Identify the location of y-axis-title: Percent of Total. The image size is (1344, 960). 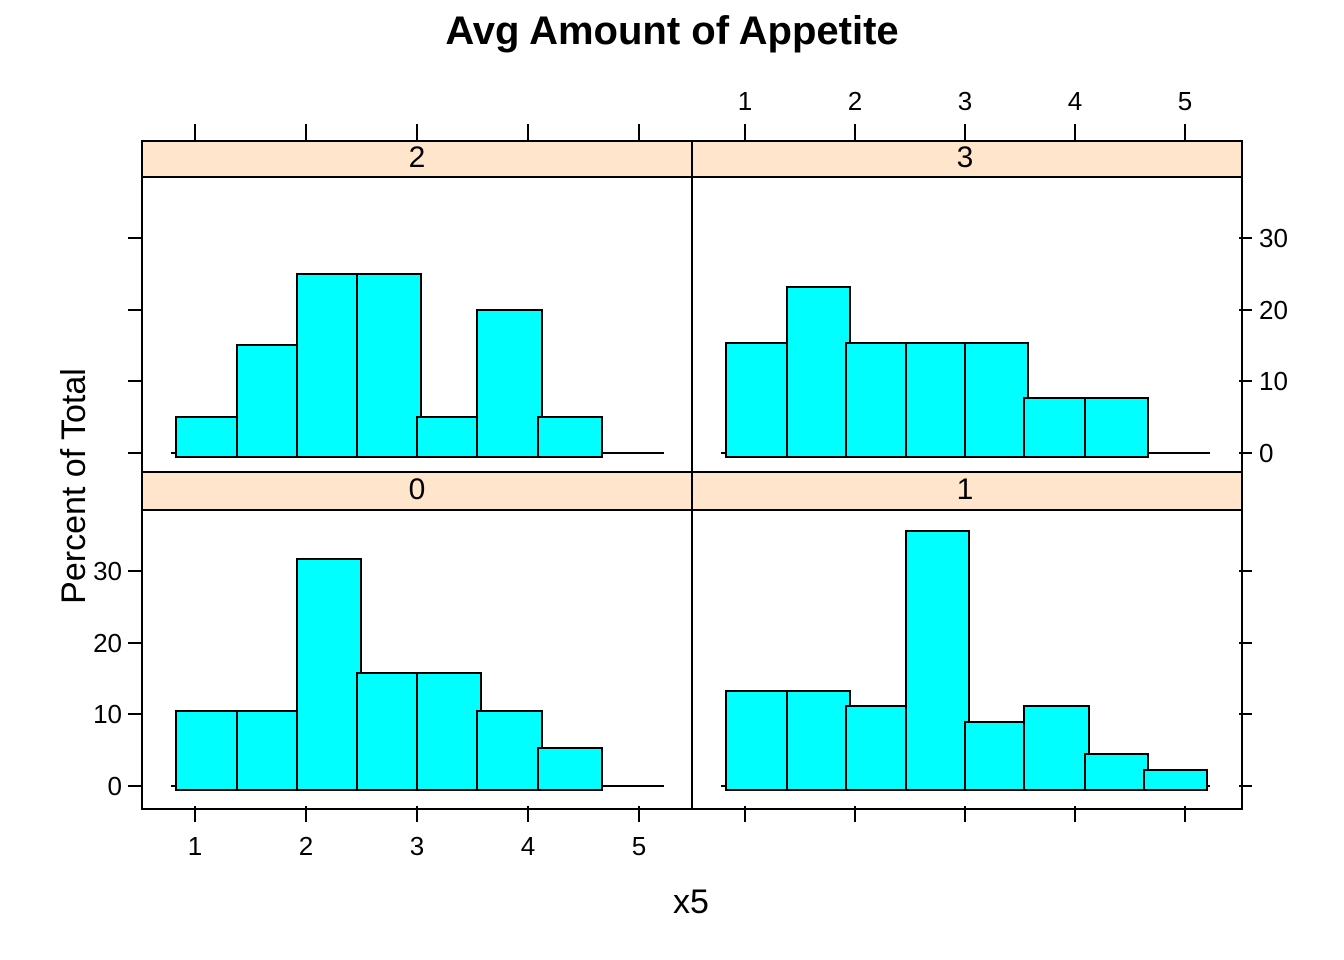
(74, 486).